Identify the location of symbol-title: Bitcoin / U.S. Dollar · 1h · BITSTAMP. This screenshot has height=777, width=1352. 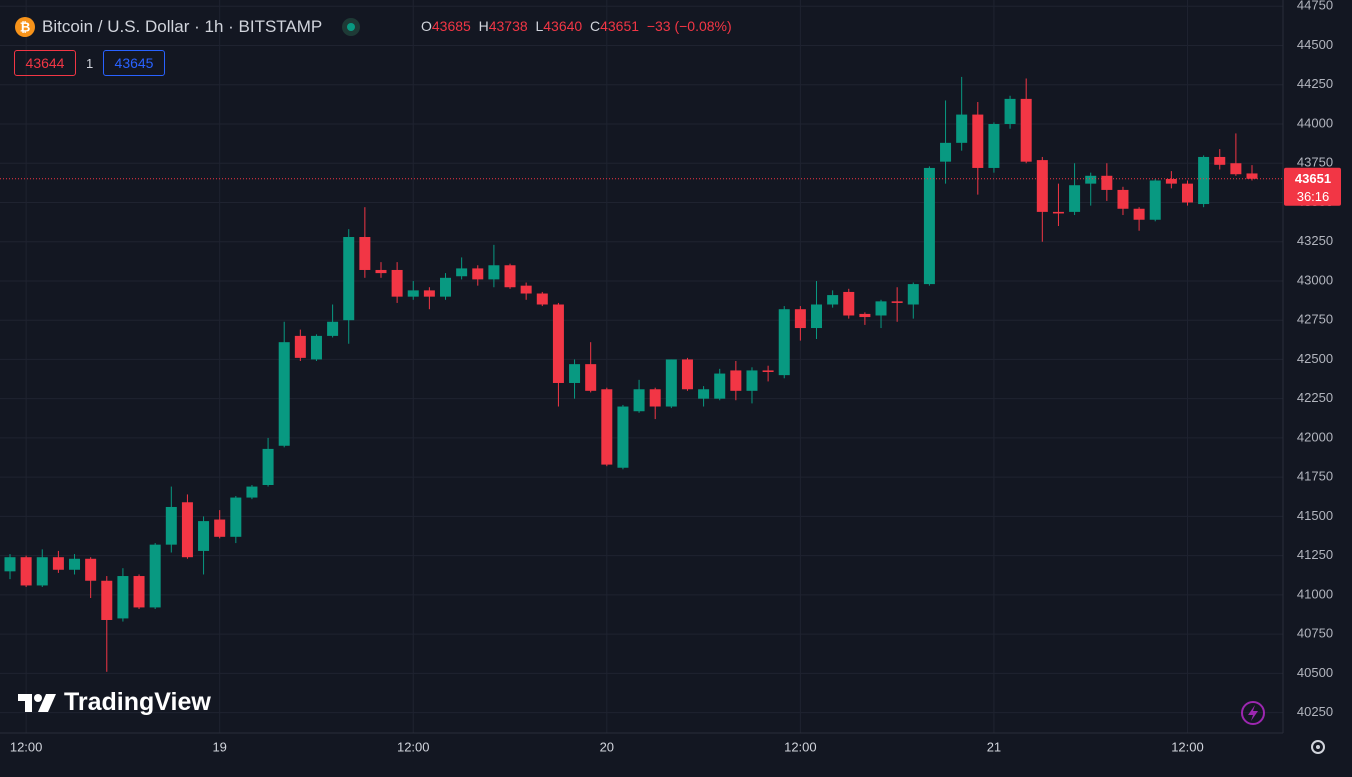
(182, 26).